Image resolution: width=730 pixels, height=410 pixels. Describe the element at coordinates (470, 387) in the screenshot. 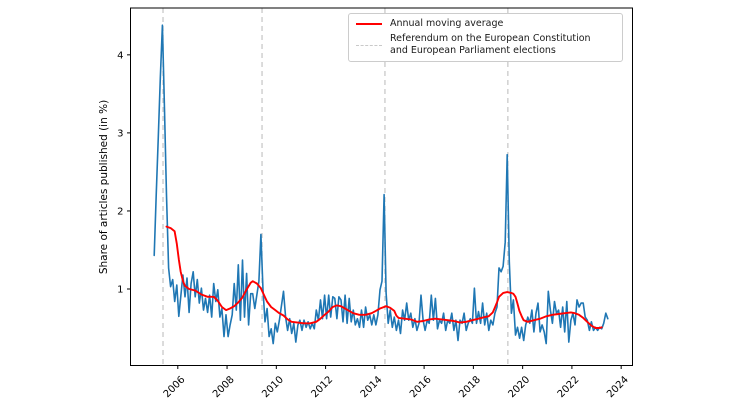

I see `x-tick-label: 2018` at that location.